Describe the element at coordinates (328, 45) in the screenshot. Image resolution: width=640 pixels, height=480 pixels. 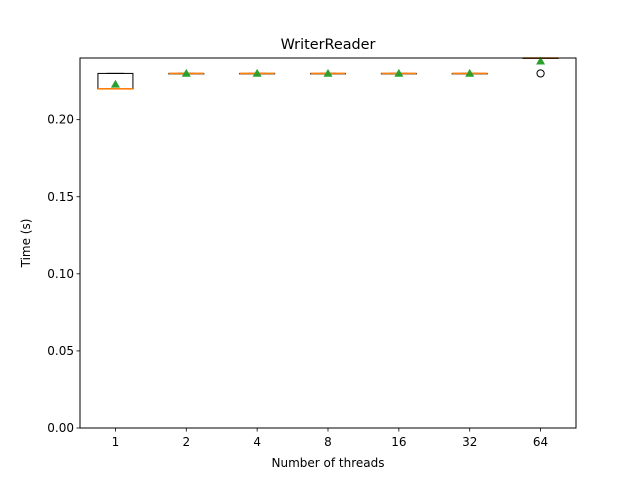
I see `chart-title: WriterReader` at that location.